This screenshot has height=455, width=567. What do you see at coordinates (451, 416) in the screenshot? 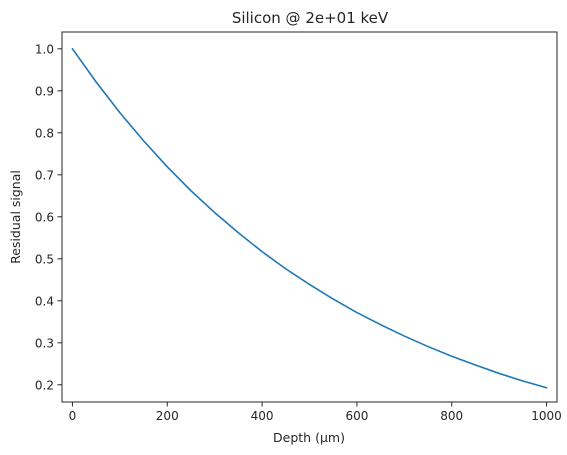
I see `x-tick-label: 800` at bounding box center [451, 416].